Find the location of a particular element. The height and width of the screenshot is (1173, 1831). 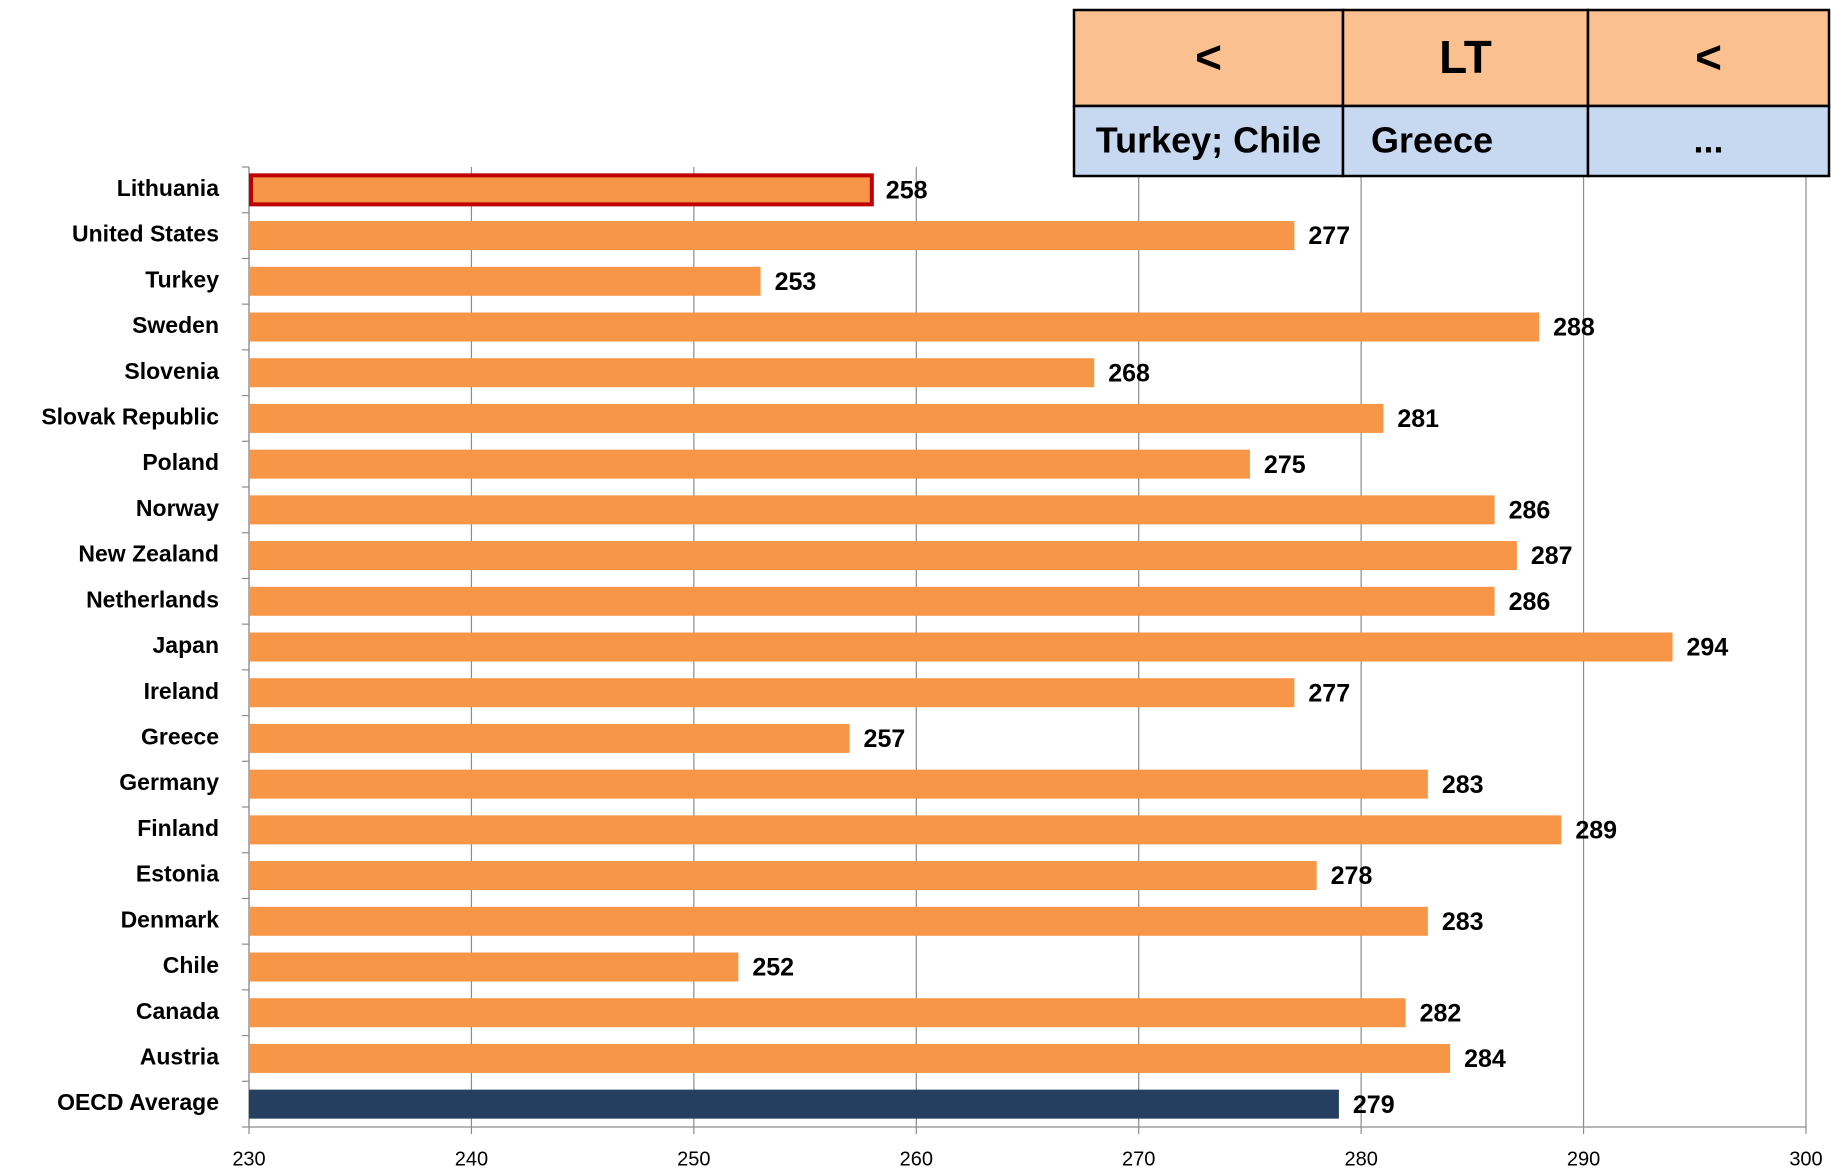

data-label: 257 is located at coordinates (885, 739).